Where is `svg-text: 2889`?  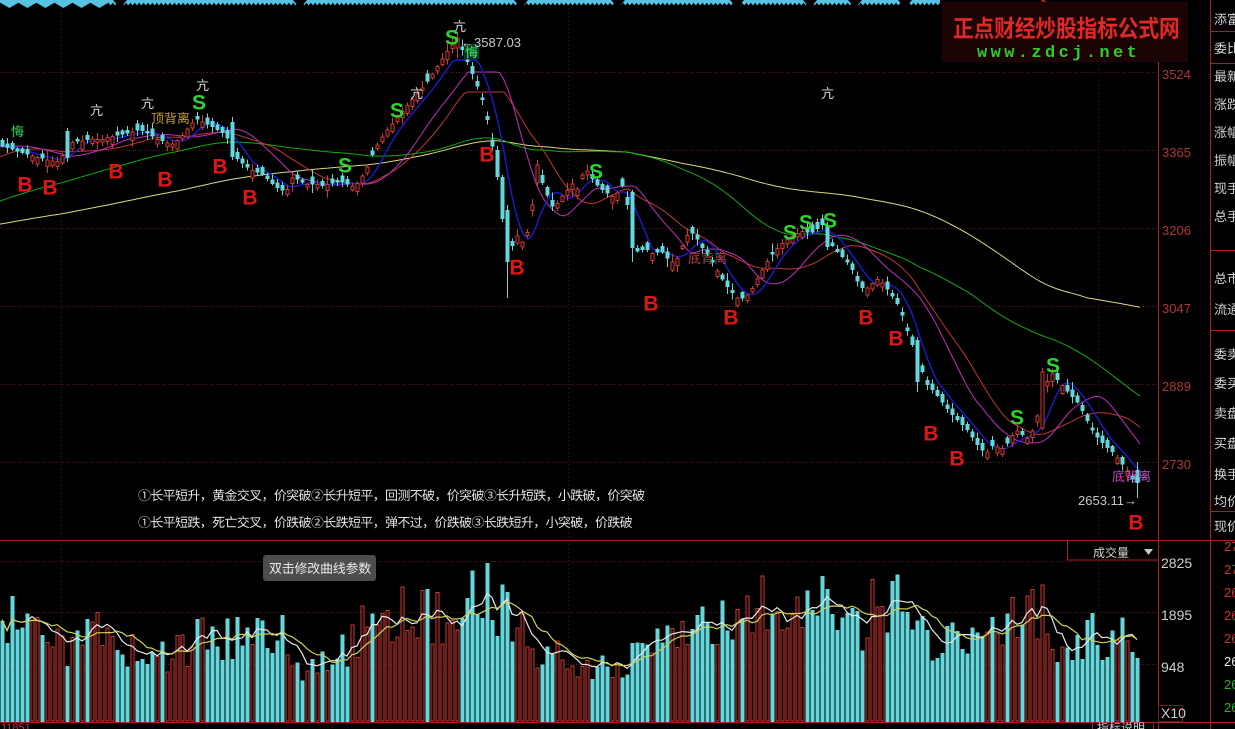 svg-text: 2889 is located at coordinates (1176, 386).